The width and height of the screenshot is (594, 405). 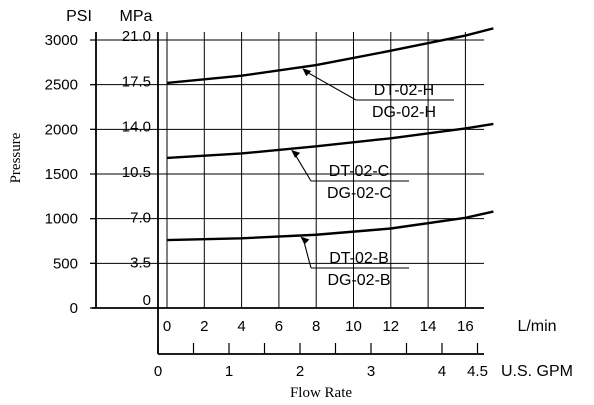 What do you see at coordinates (167, 326) in the screenshot?
I see `lmin-tick-label: 0` at bounding box center [167, 326].